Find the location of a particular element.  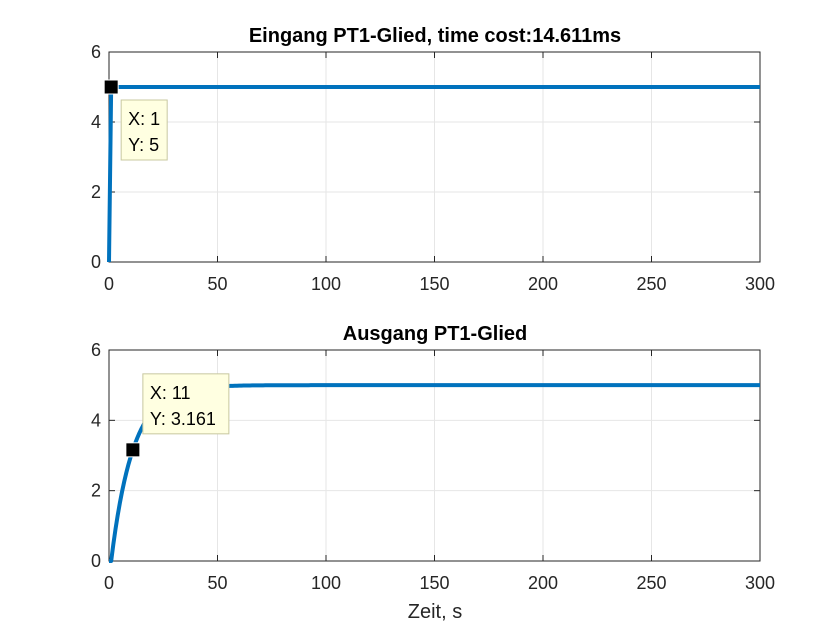

chart-title-output: Ausgang PT1-Glied is located at coordinates (435, 334).